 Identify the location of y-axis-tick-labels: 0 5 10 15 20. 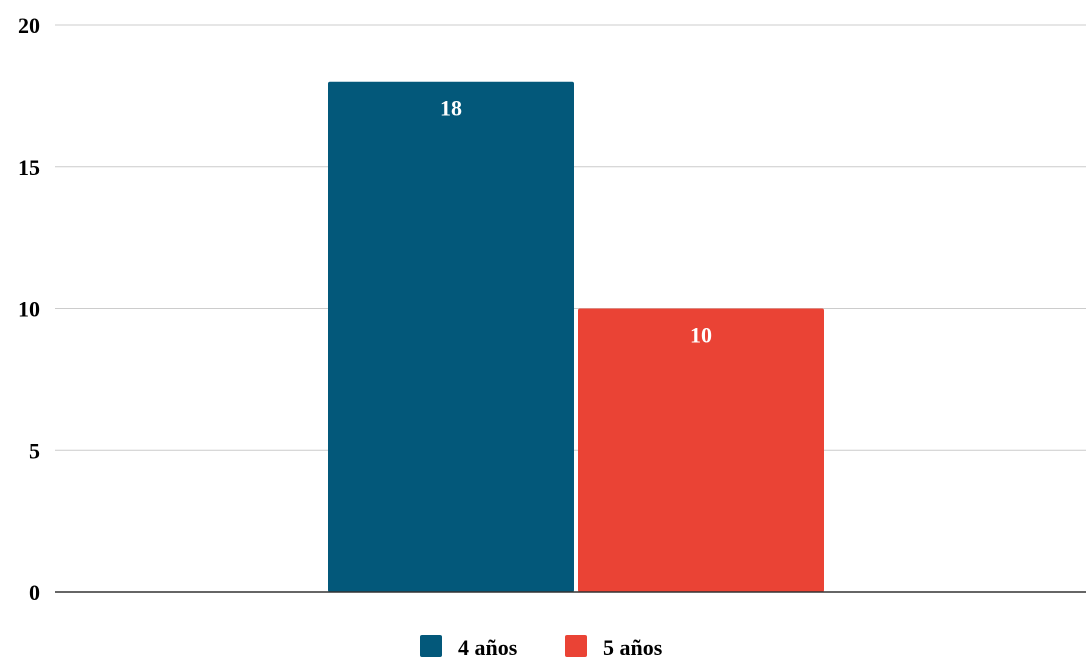
(29, 309).